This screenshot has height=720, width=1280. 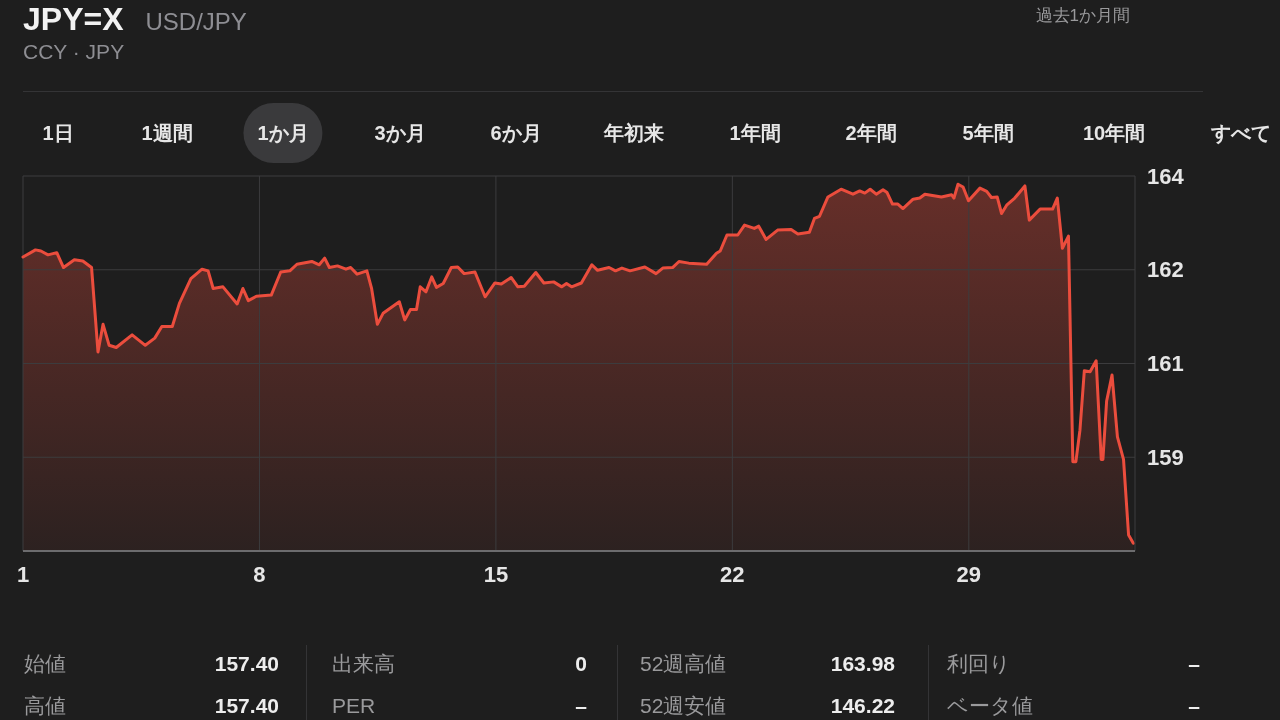 What do you see at coordinates (1165, 457) in the screenshot?
I see `y-tick-label: 159` at bounding box center [1165, 457].